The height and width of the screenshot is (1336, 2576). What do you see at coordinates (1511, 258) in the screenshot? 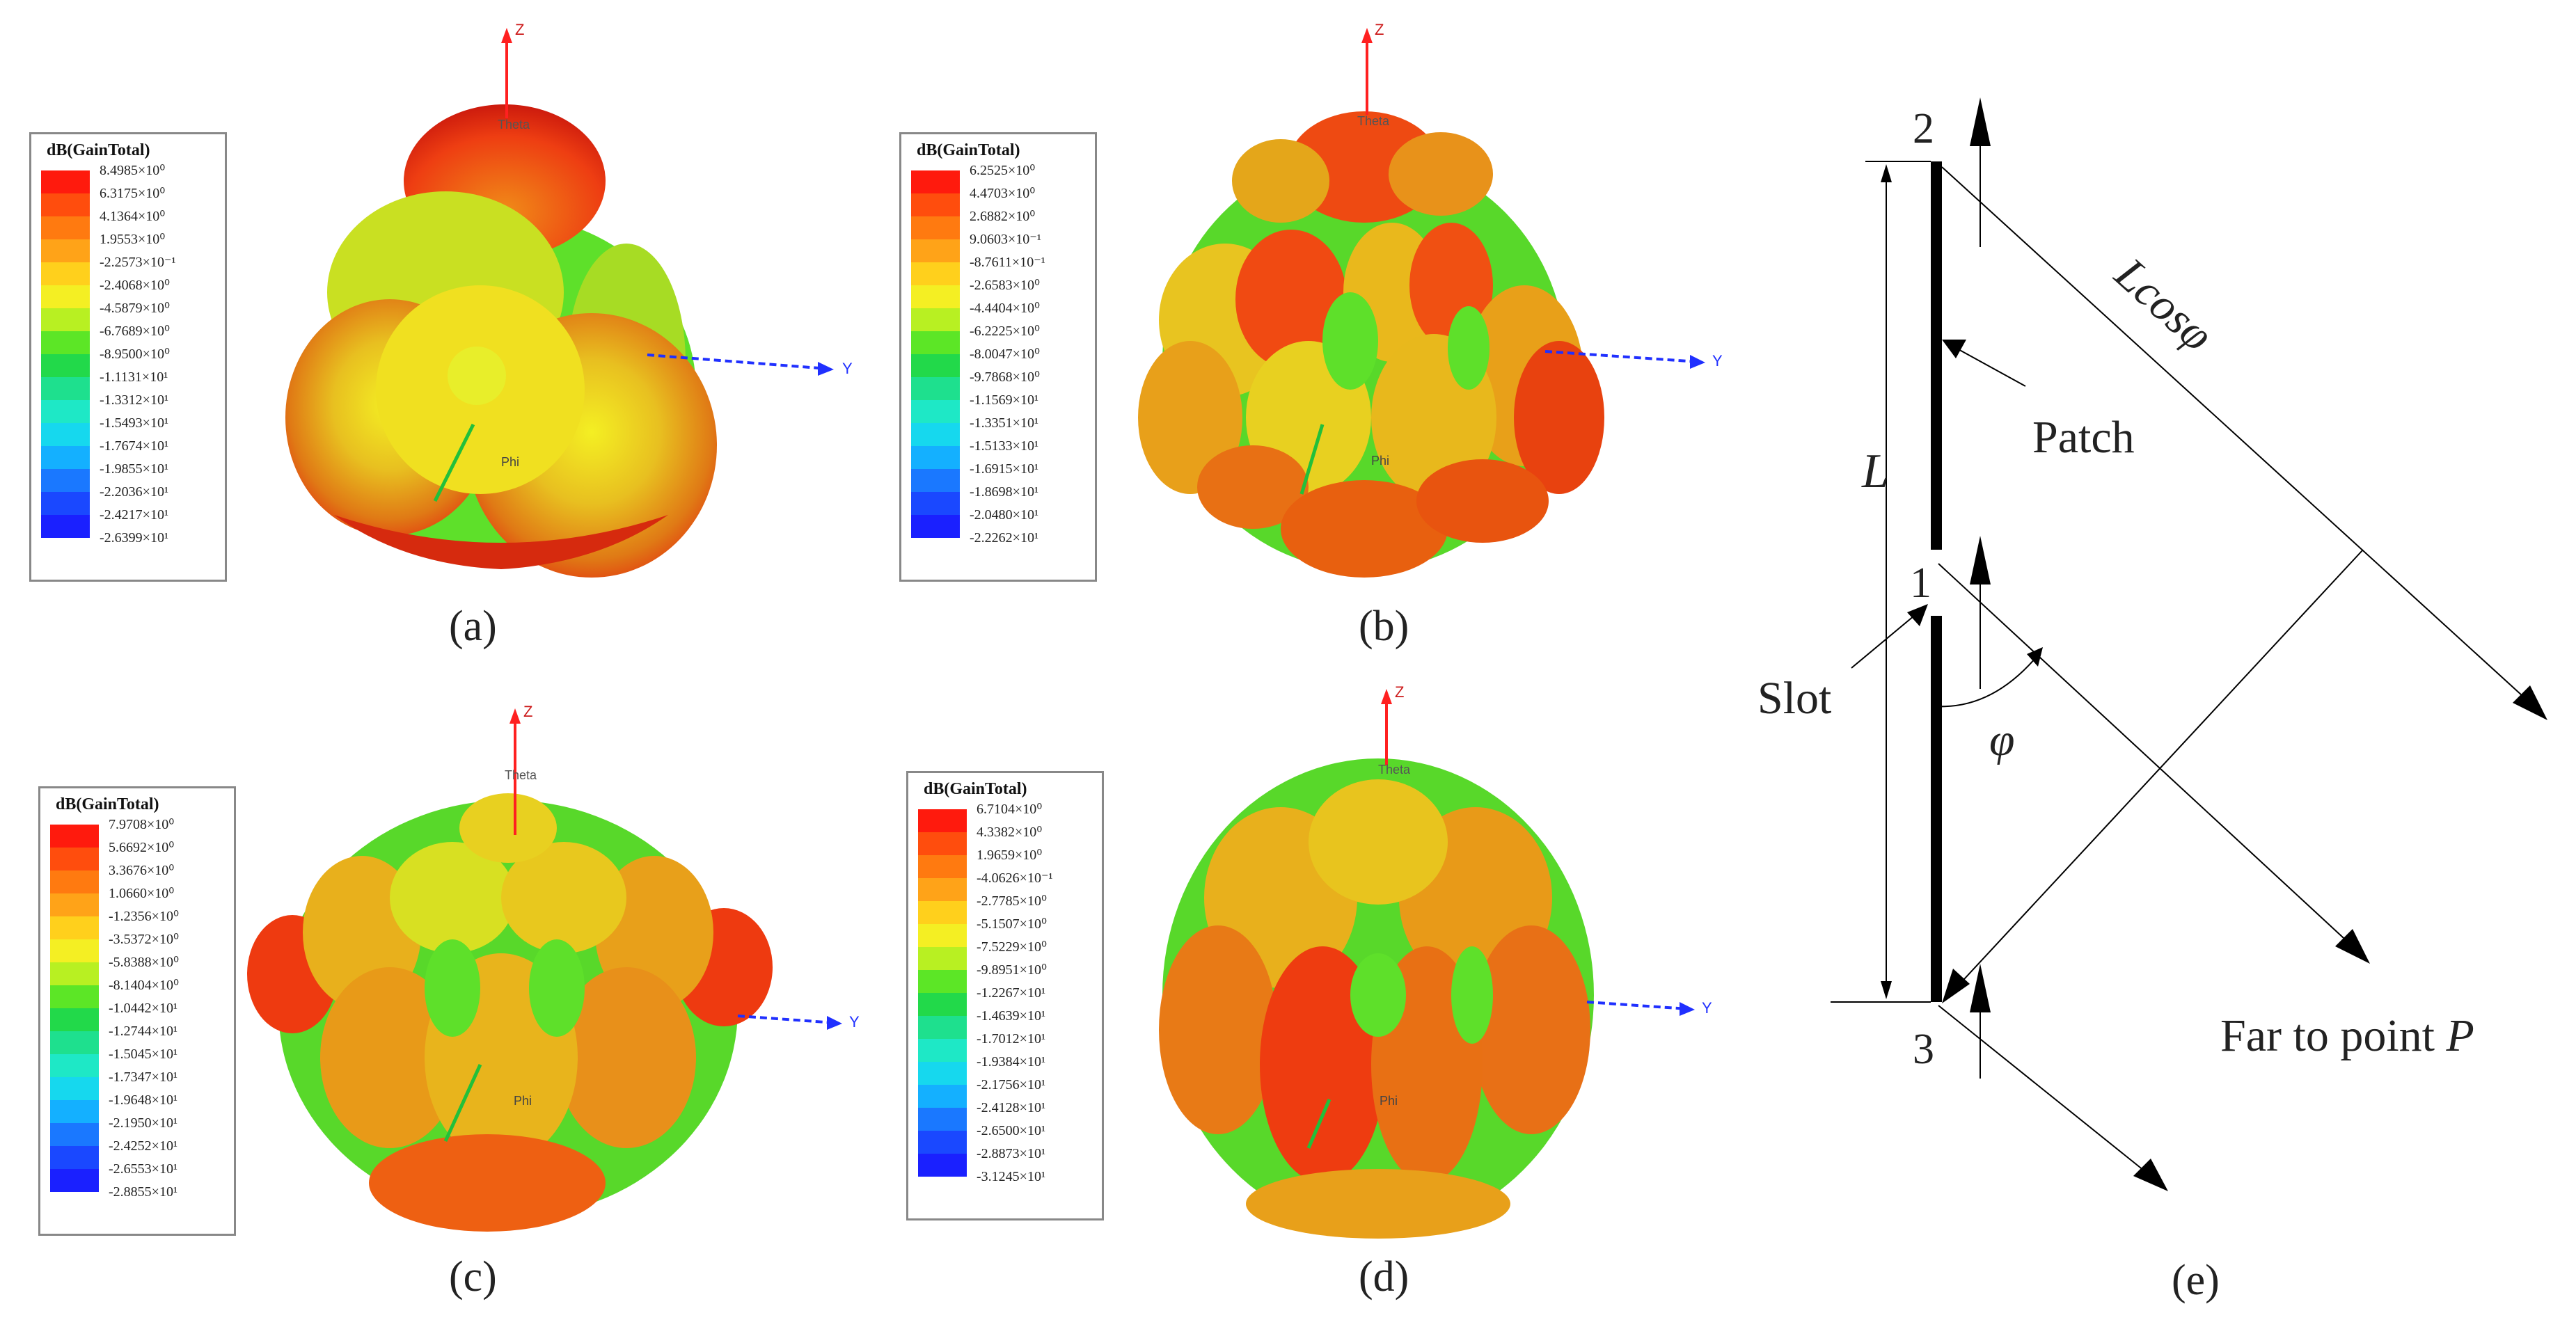
I see `axis-gizmo-b: Z Theta Y Phi` at bounding box center [1511, 258].